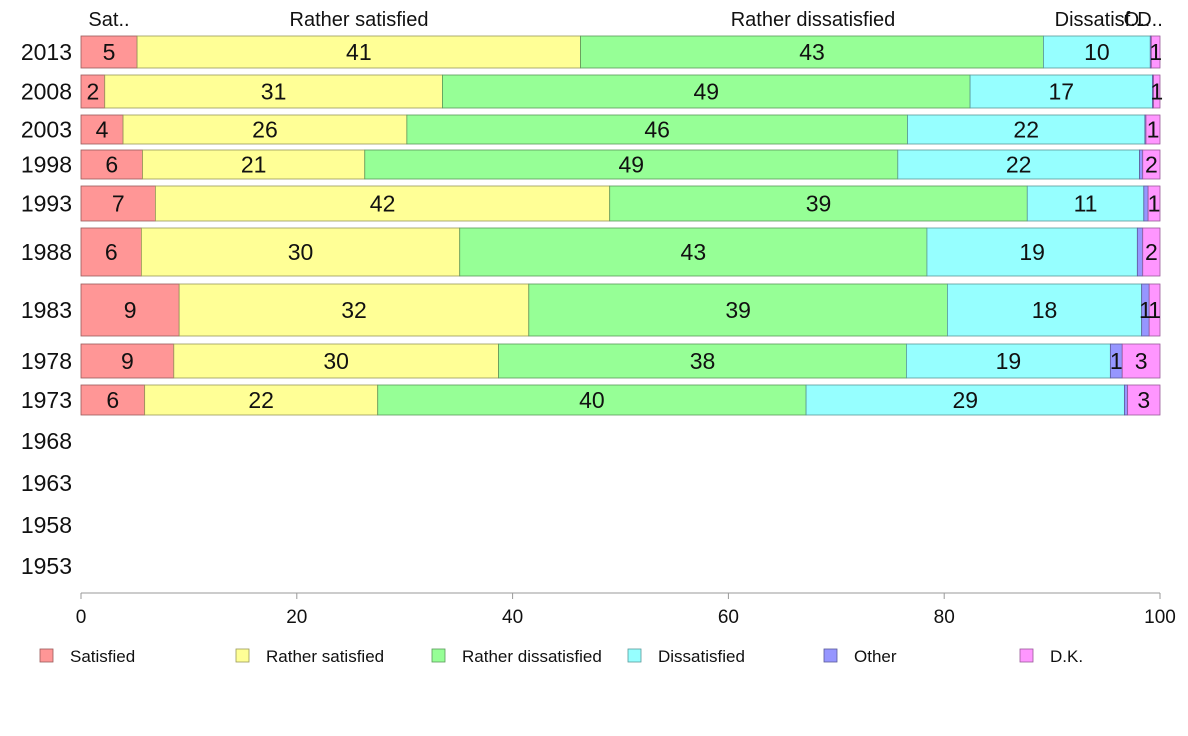  I want to click on year-label: 1978, so click(46, 361).